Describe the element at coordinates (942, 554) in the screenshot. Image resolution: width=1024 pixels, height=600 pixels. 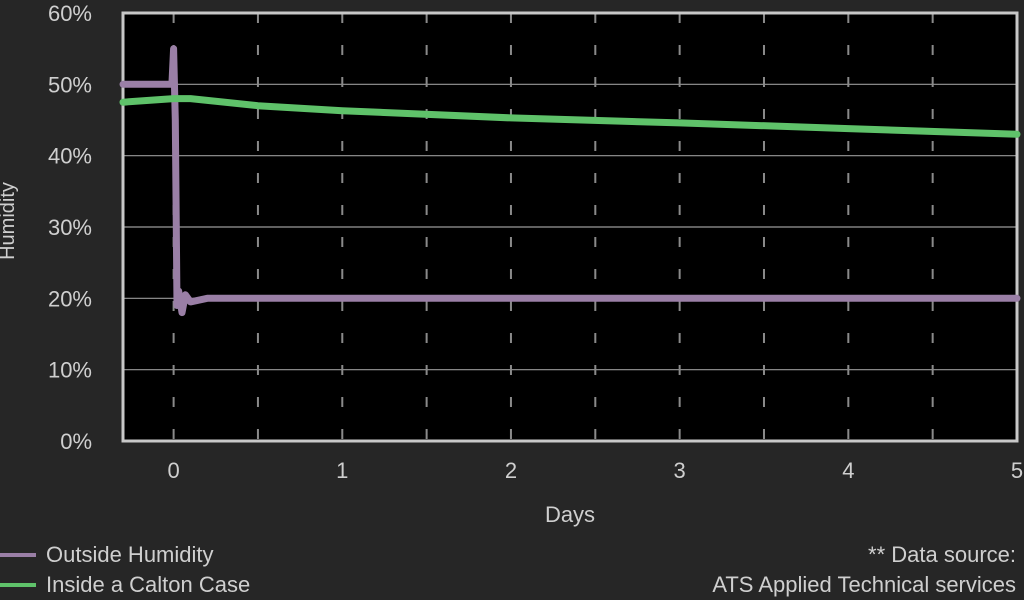
I see `source-line-1: ** Data source:` at that location.